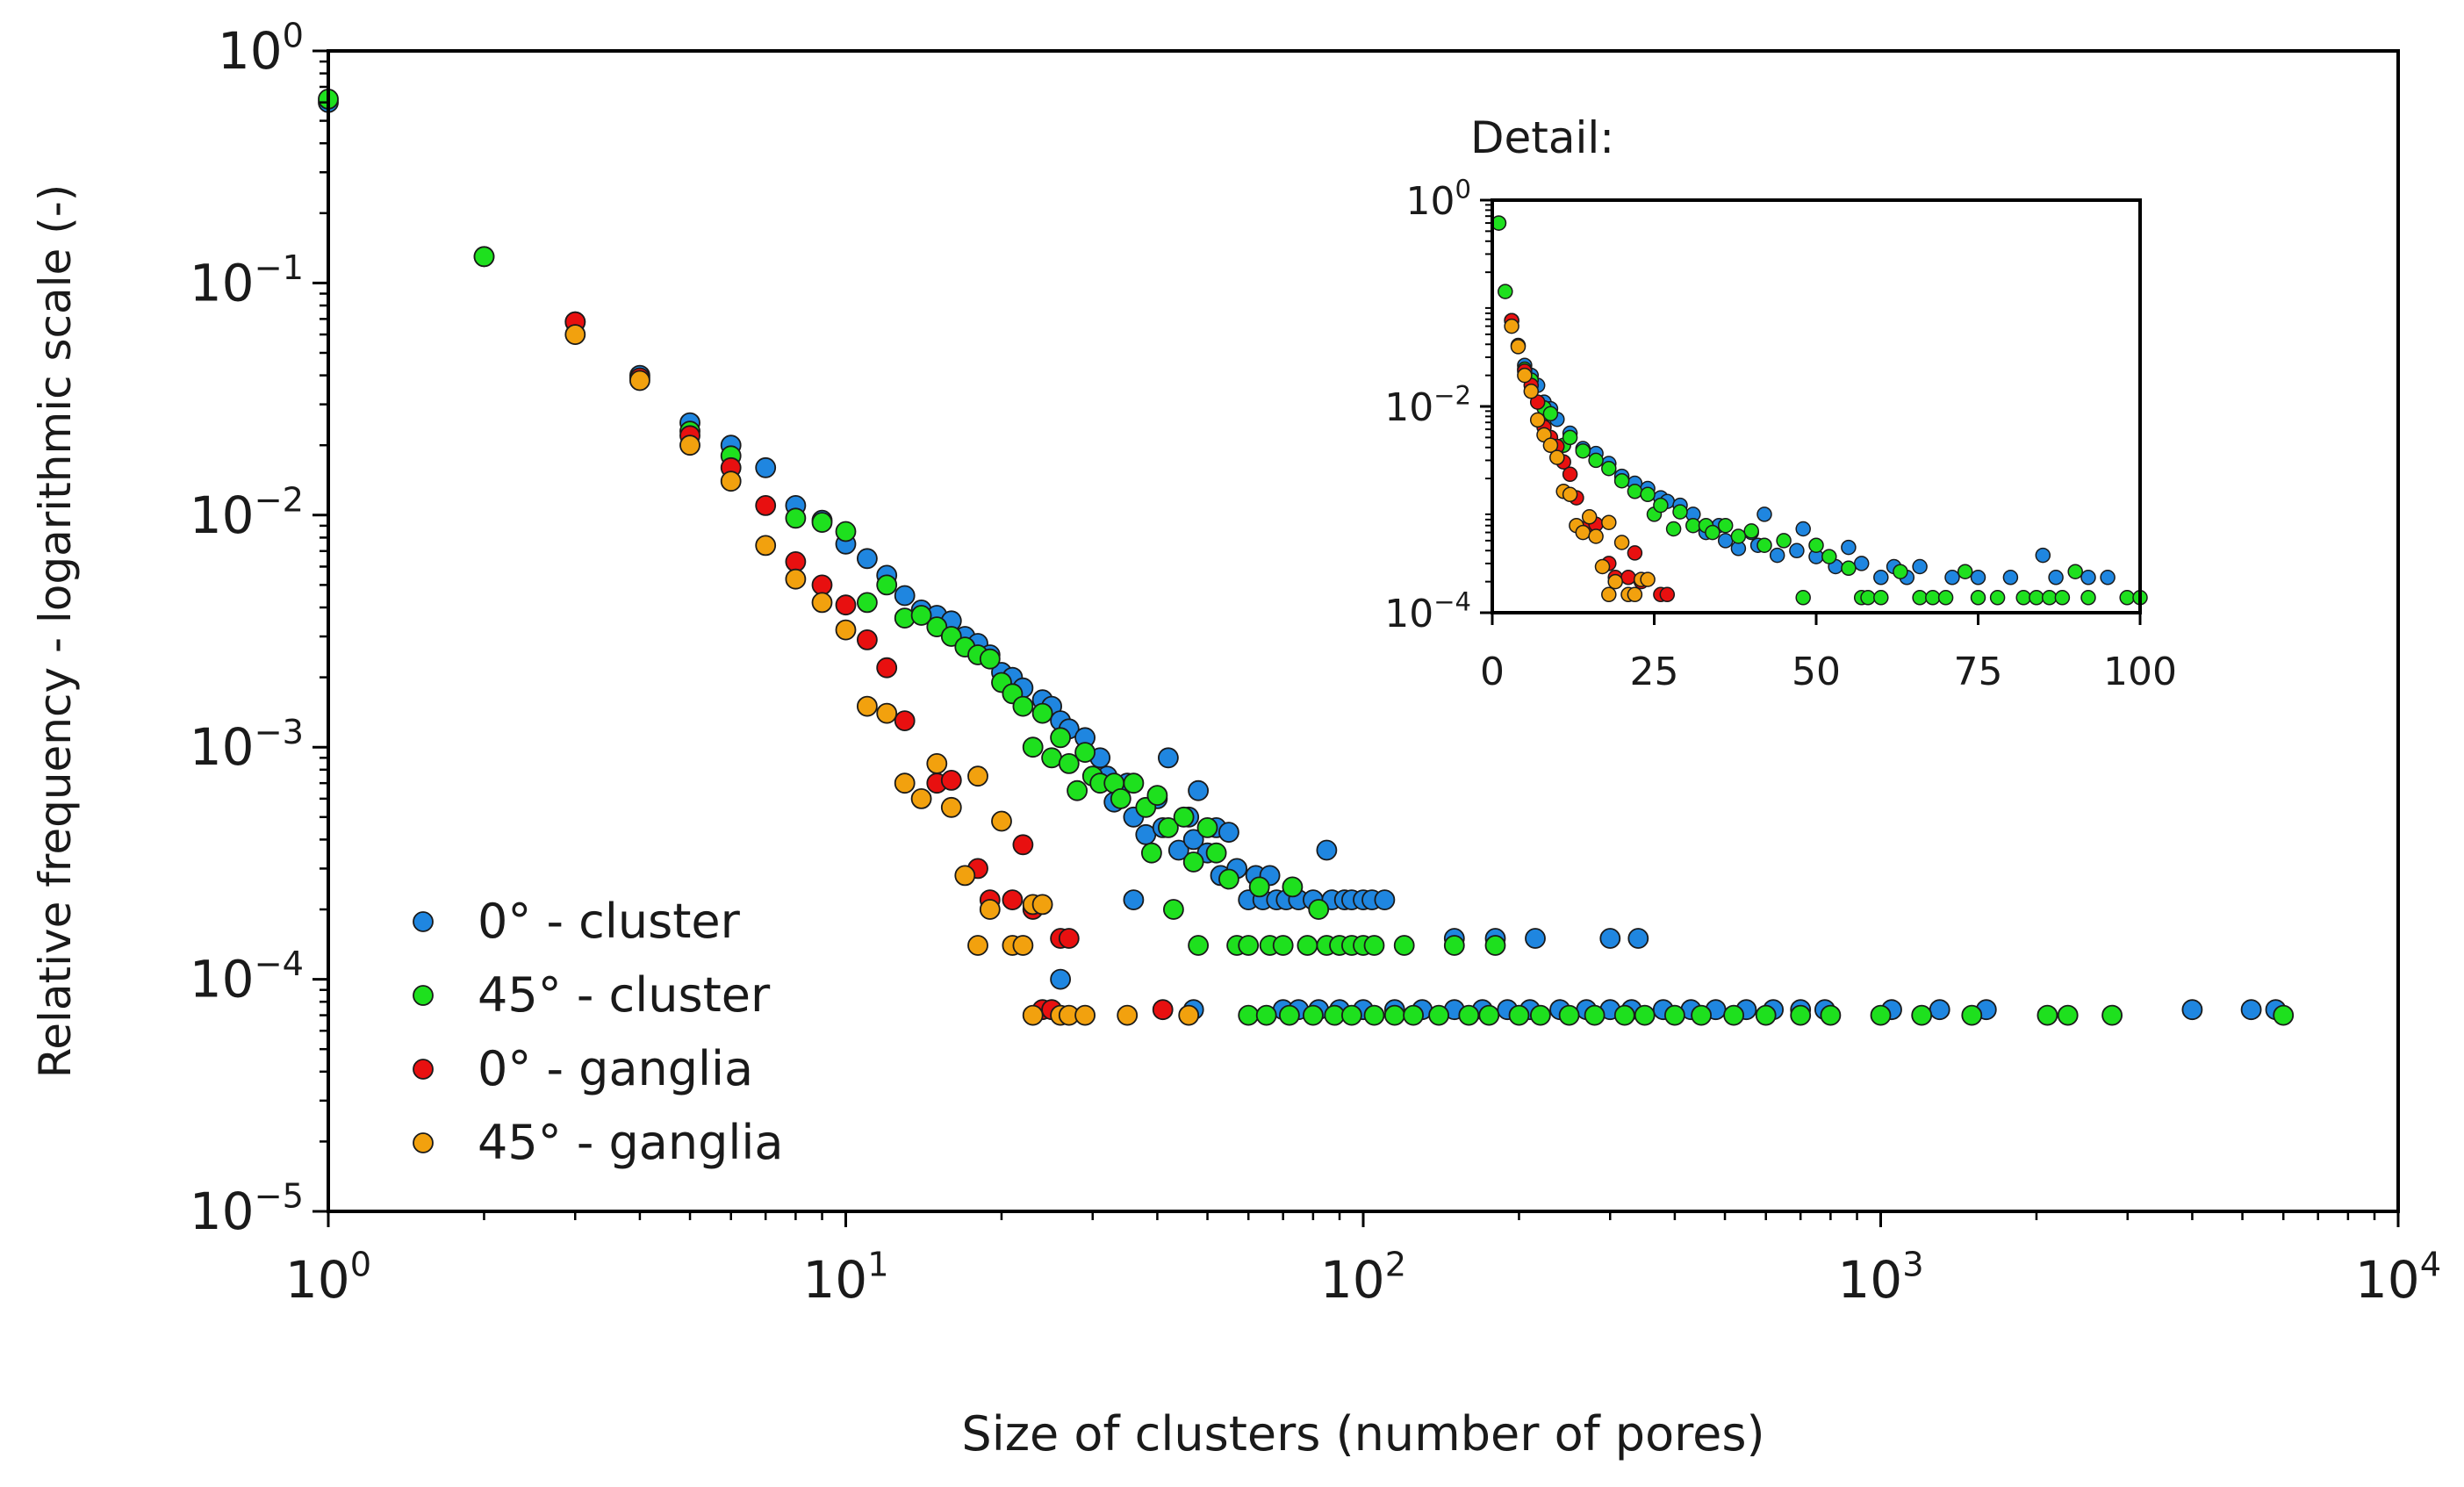  What do you see at coordinates (279, 732) in the screenshot?
I see `main-y-tick-label-3-exponent: −3` at bounding box center [279, 732].